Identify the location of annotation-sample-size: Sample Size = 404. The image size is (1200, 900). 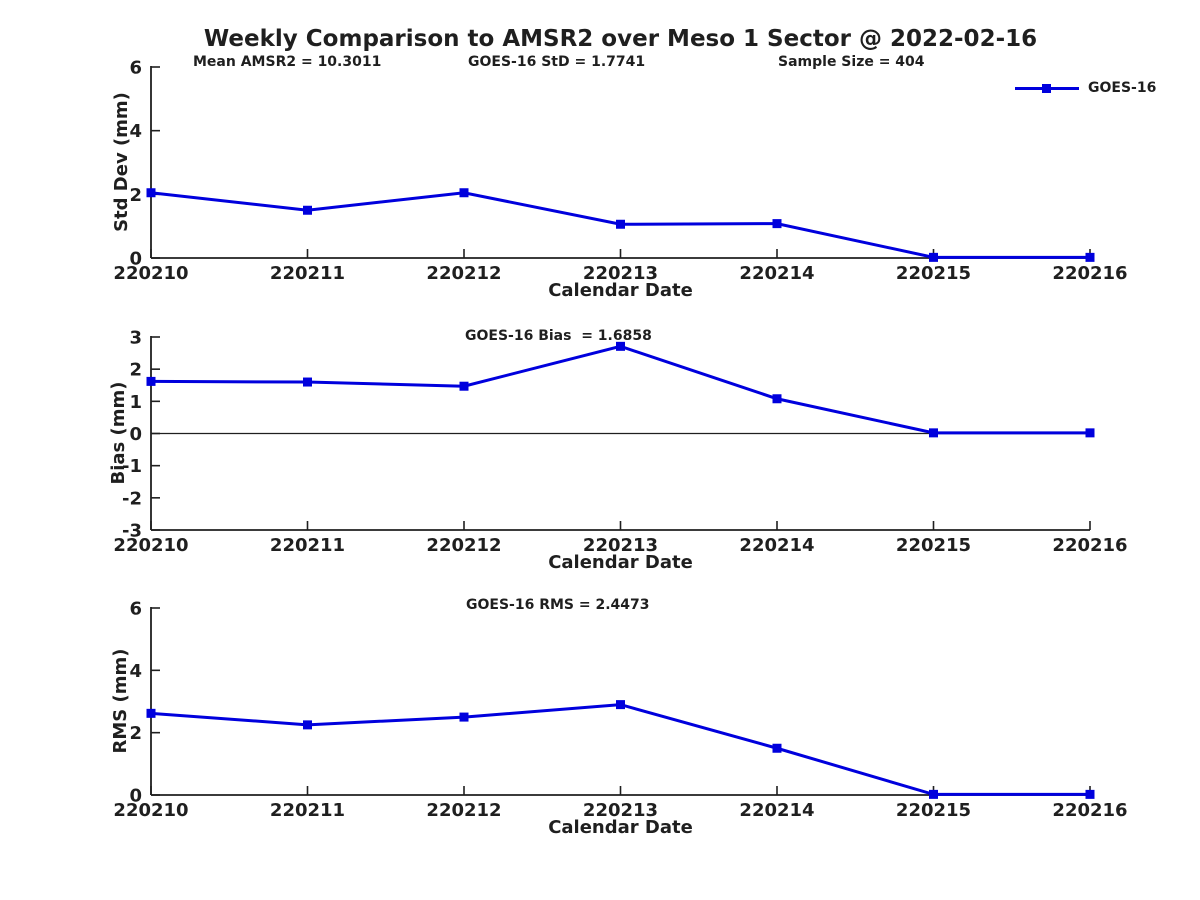
(851, 62).